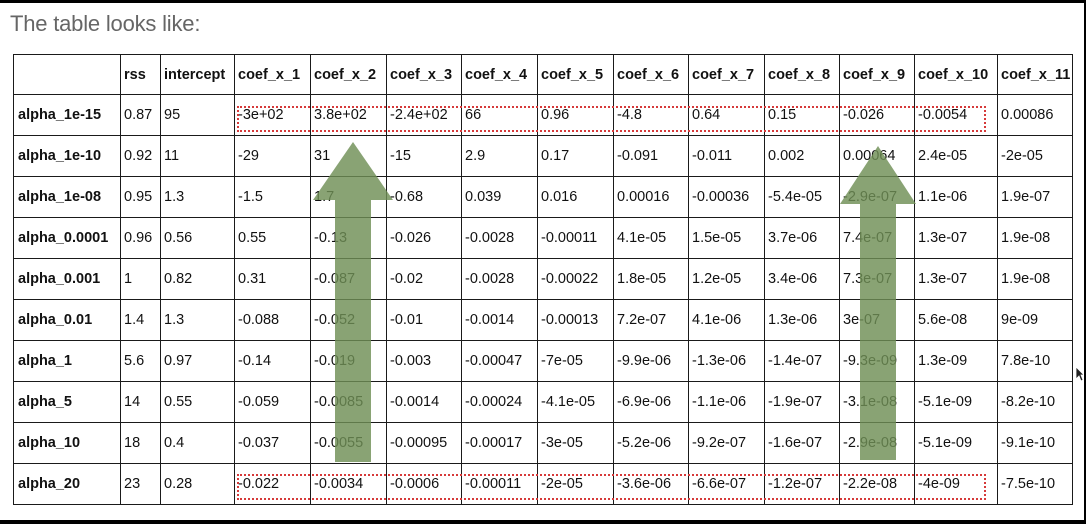  I want to click on column-header: coef_x_10, so click(956, 74).